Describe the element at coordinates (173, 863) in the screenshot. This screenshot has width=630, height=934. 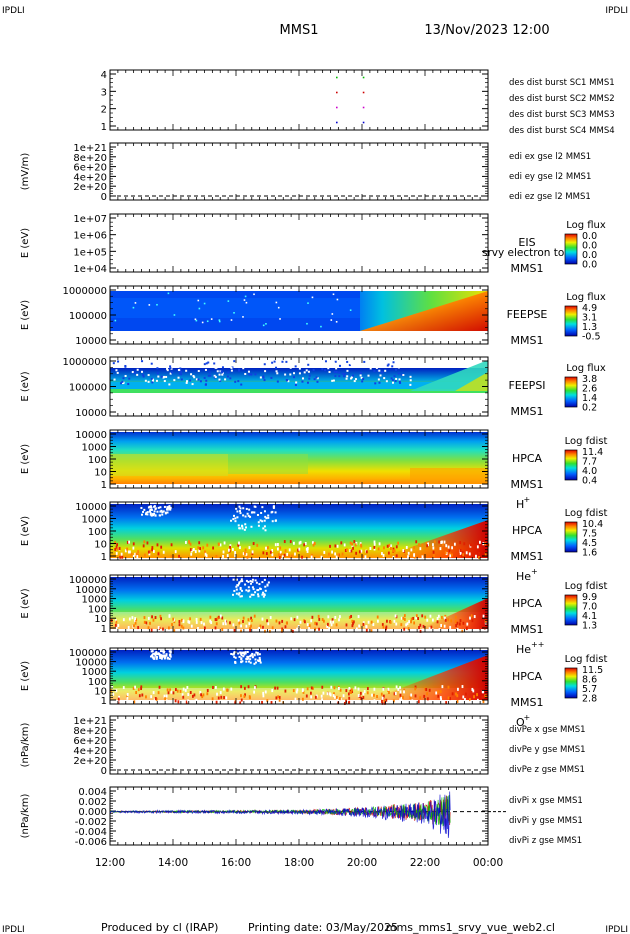
I see `time-tick-label: 14:00` at that location.